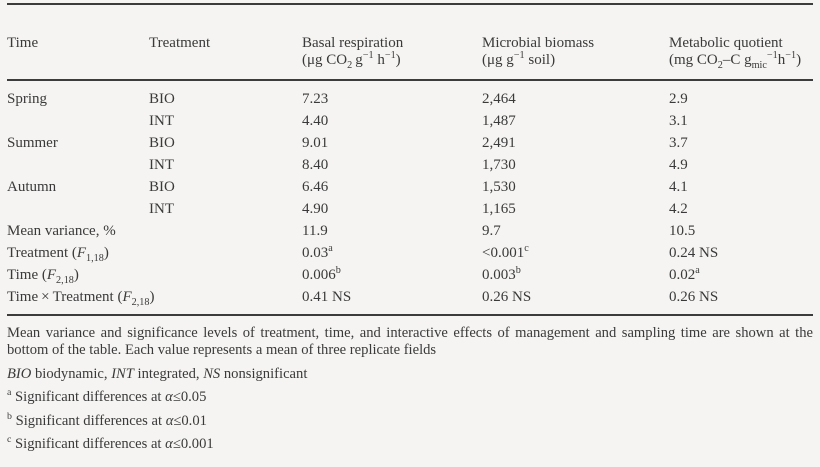 This screenshot has height=467, width=820. What do you see at coordinates (410, 143) in the screenshot?
I see `table-row-summer-bio: Summer BIO 9.01 2,491 3.7` at bounding box center [410, 143].